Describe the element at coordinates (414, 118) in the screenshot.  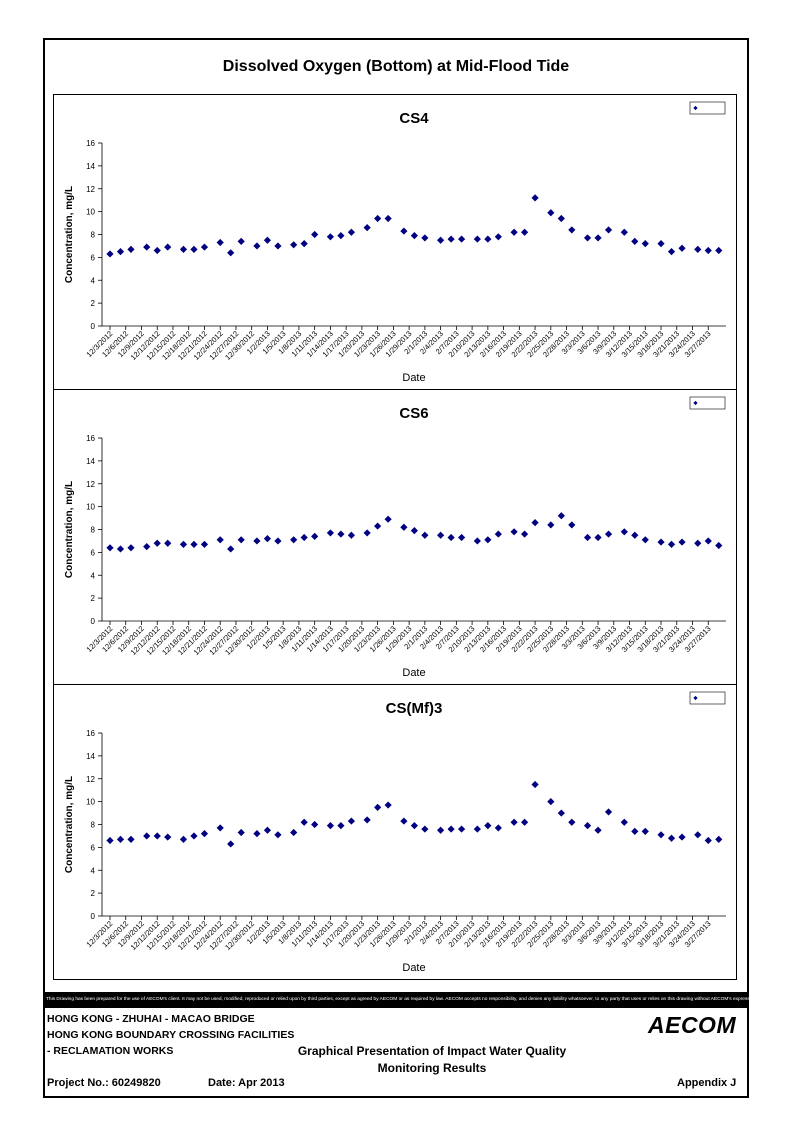
I see `chart-title: CS4` at that location.